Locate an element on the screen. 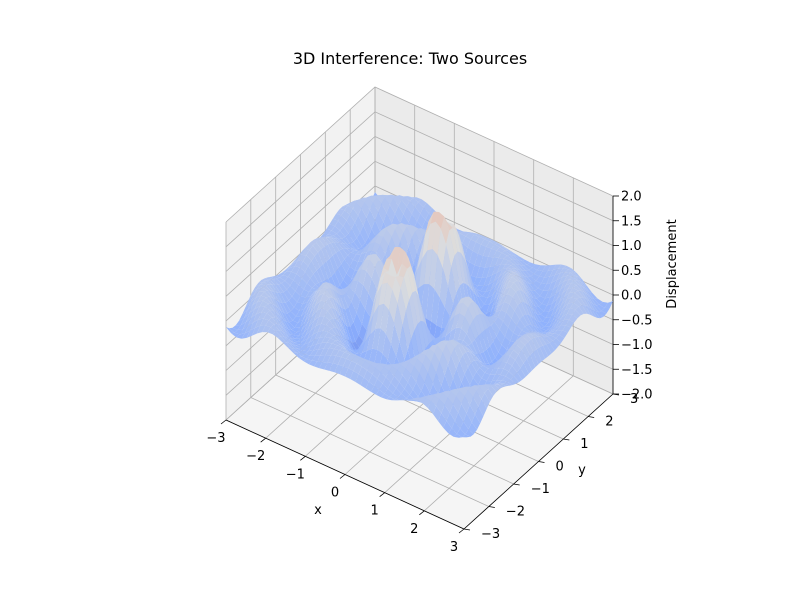  y-tick-label: −1 is located at coordinates (540, 489).